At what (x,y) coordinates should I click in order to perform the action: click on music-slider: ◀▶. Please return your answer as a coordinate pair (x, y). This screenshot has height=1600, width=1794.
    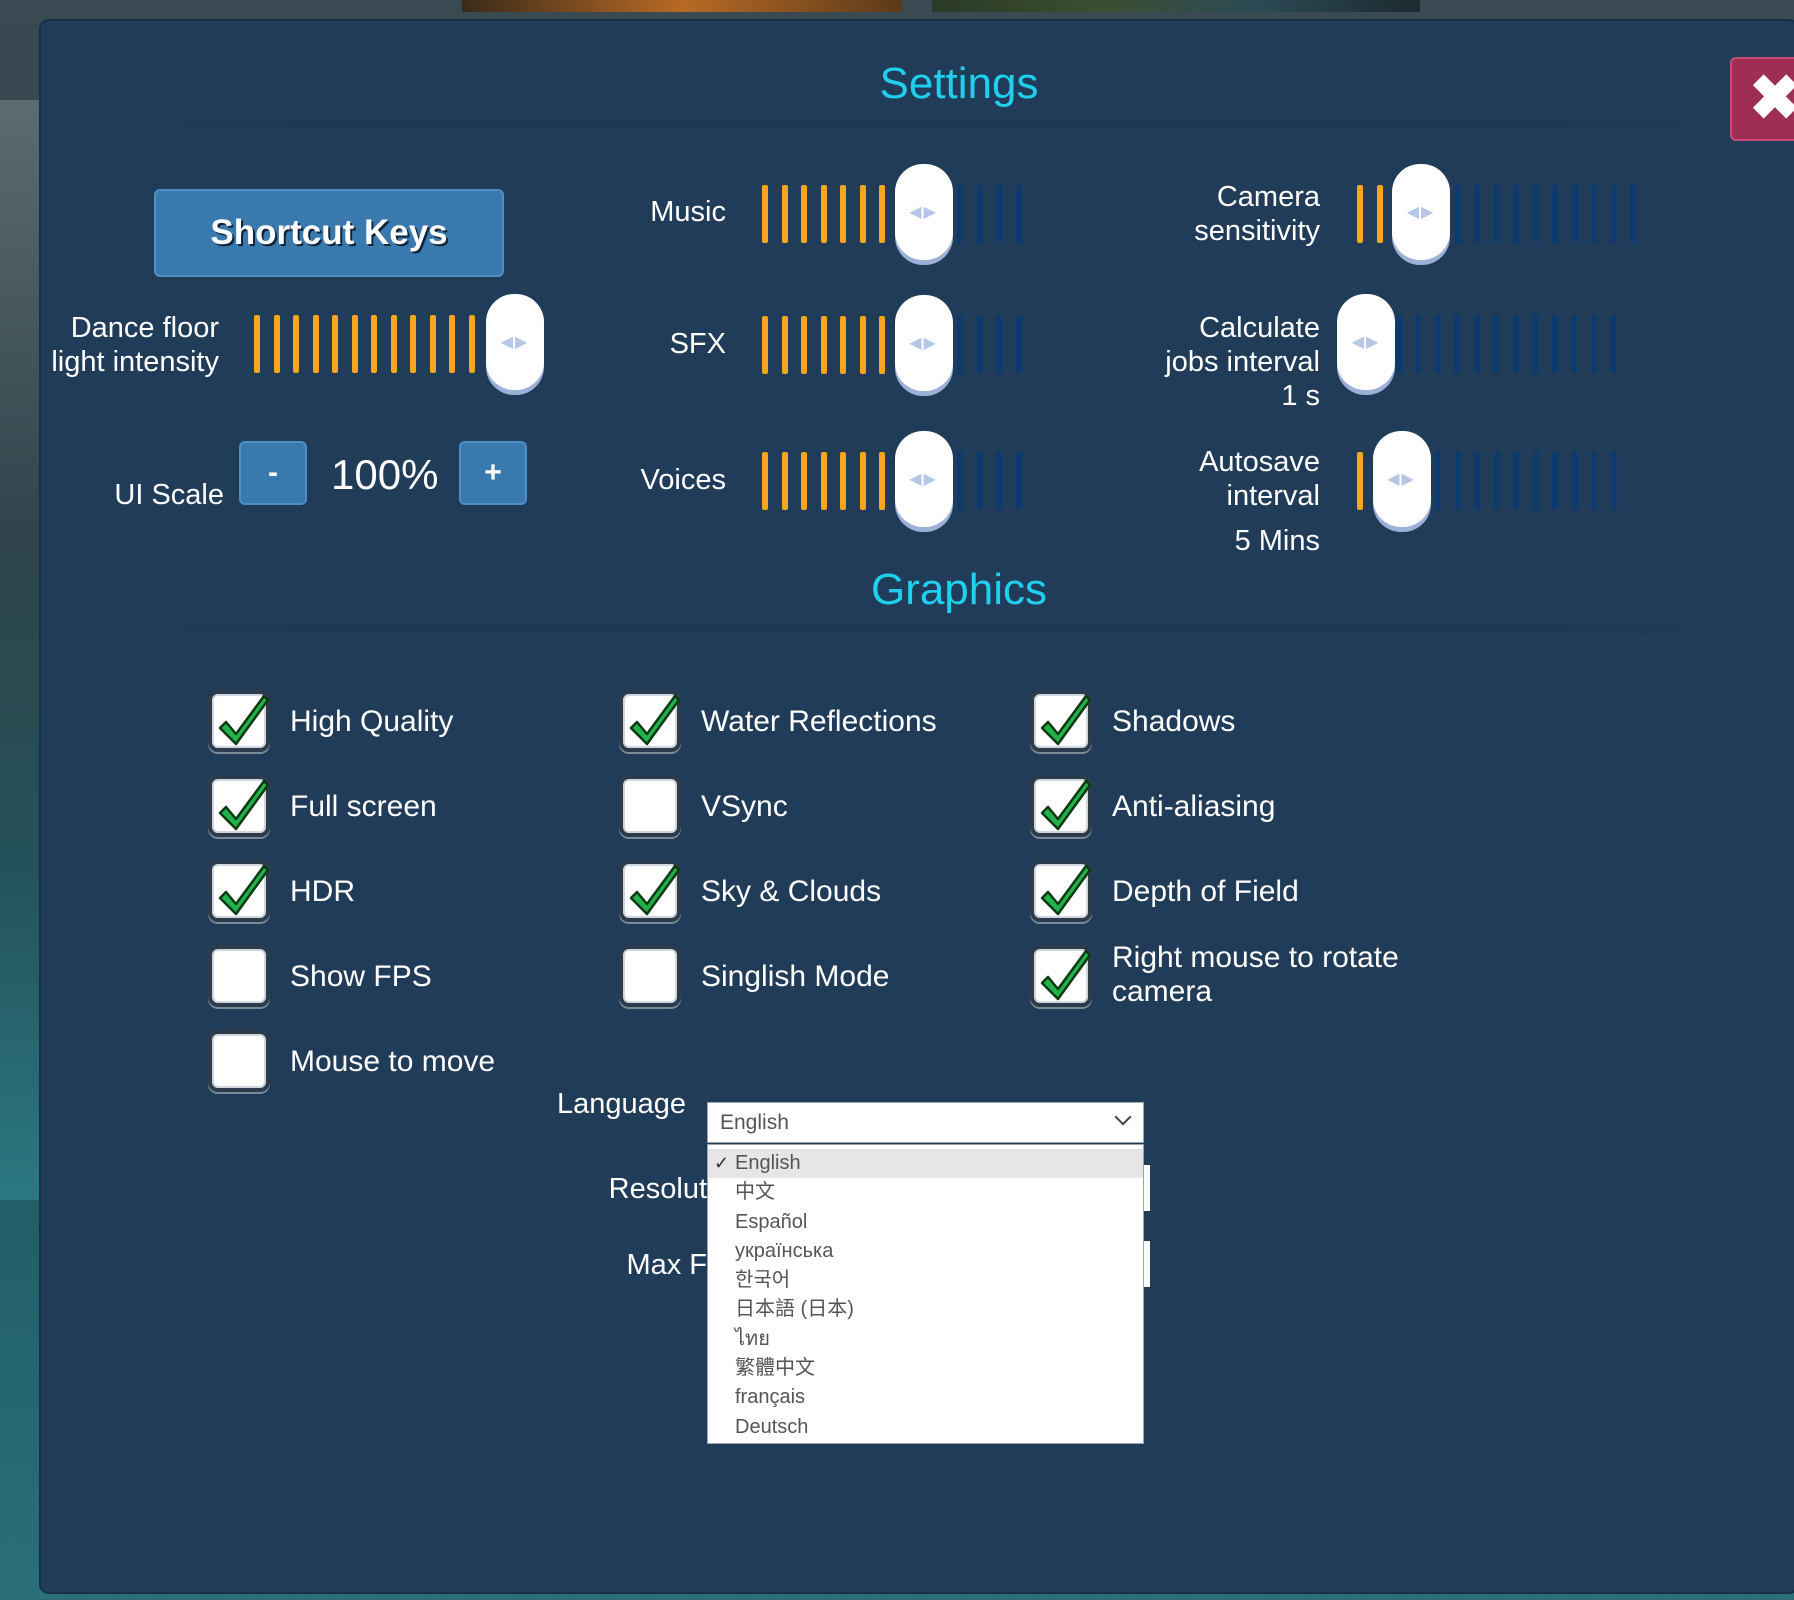
    Looking at the image, I should click on (909, 212).